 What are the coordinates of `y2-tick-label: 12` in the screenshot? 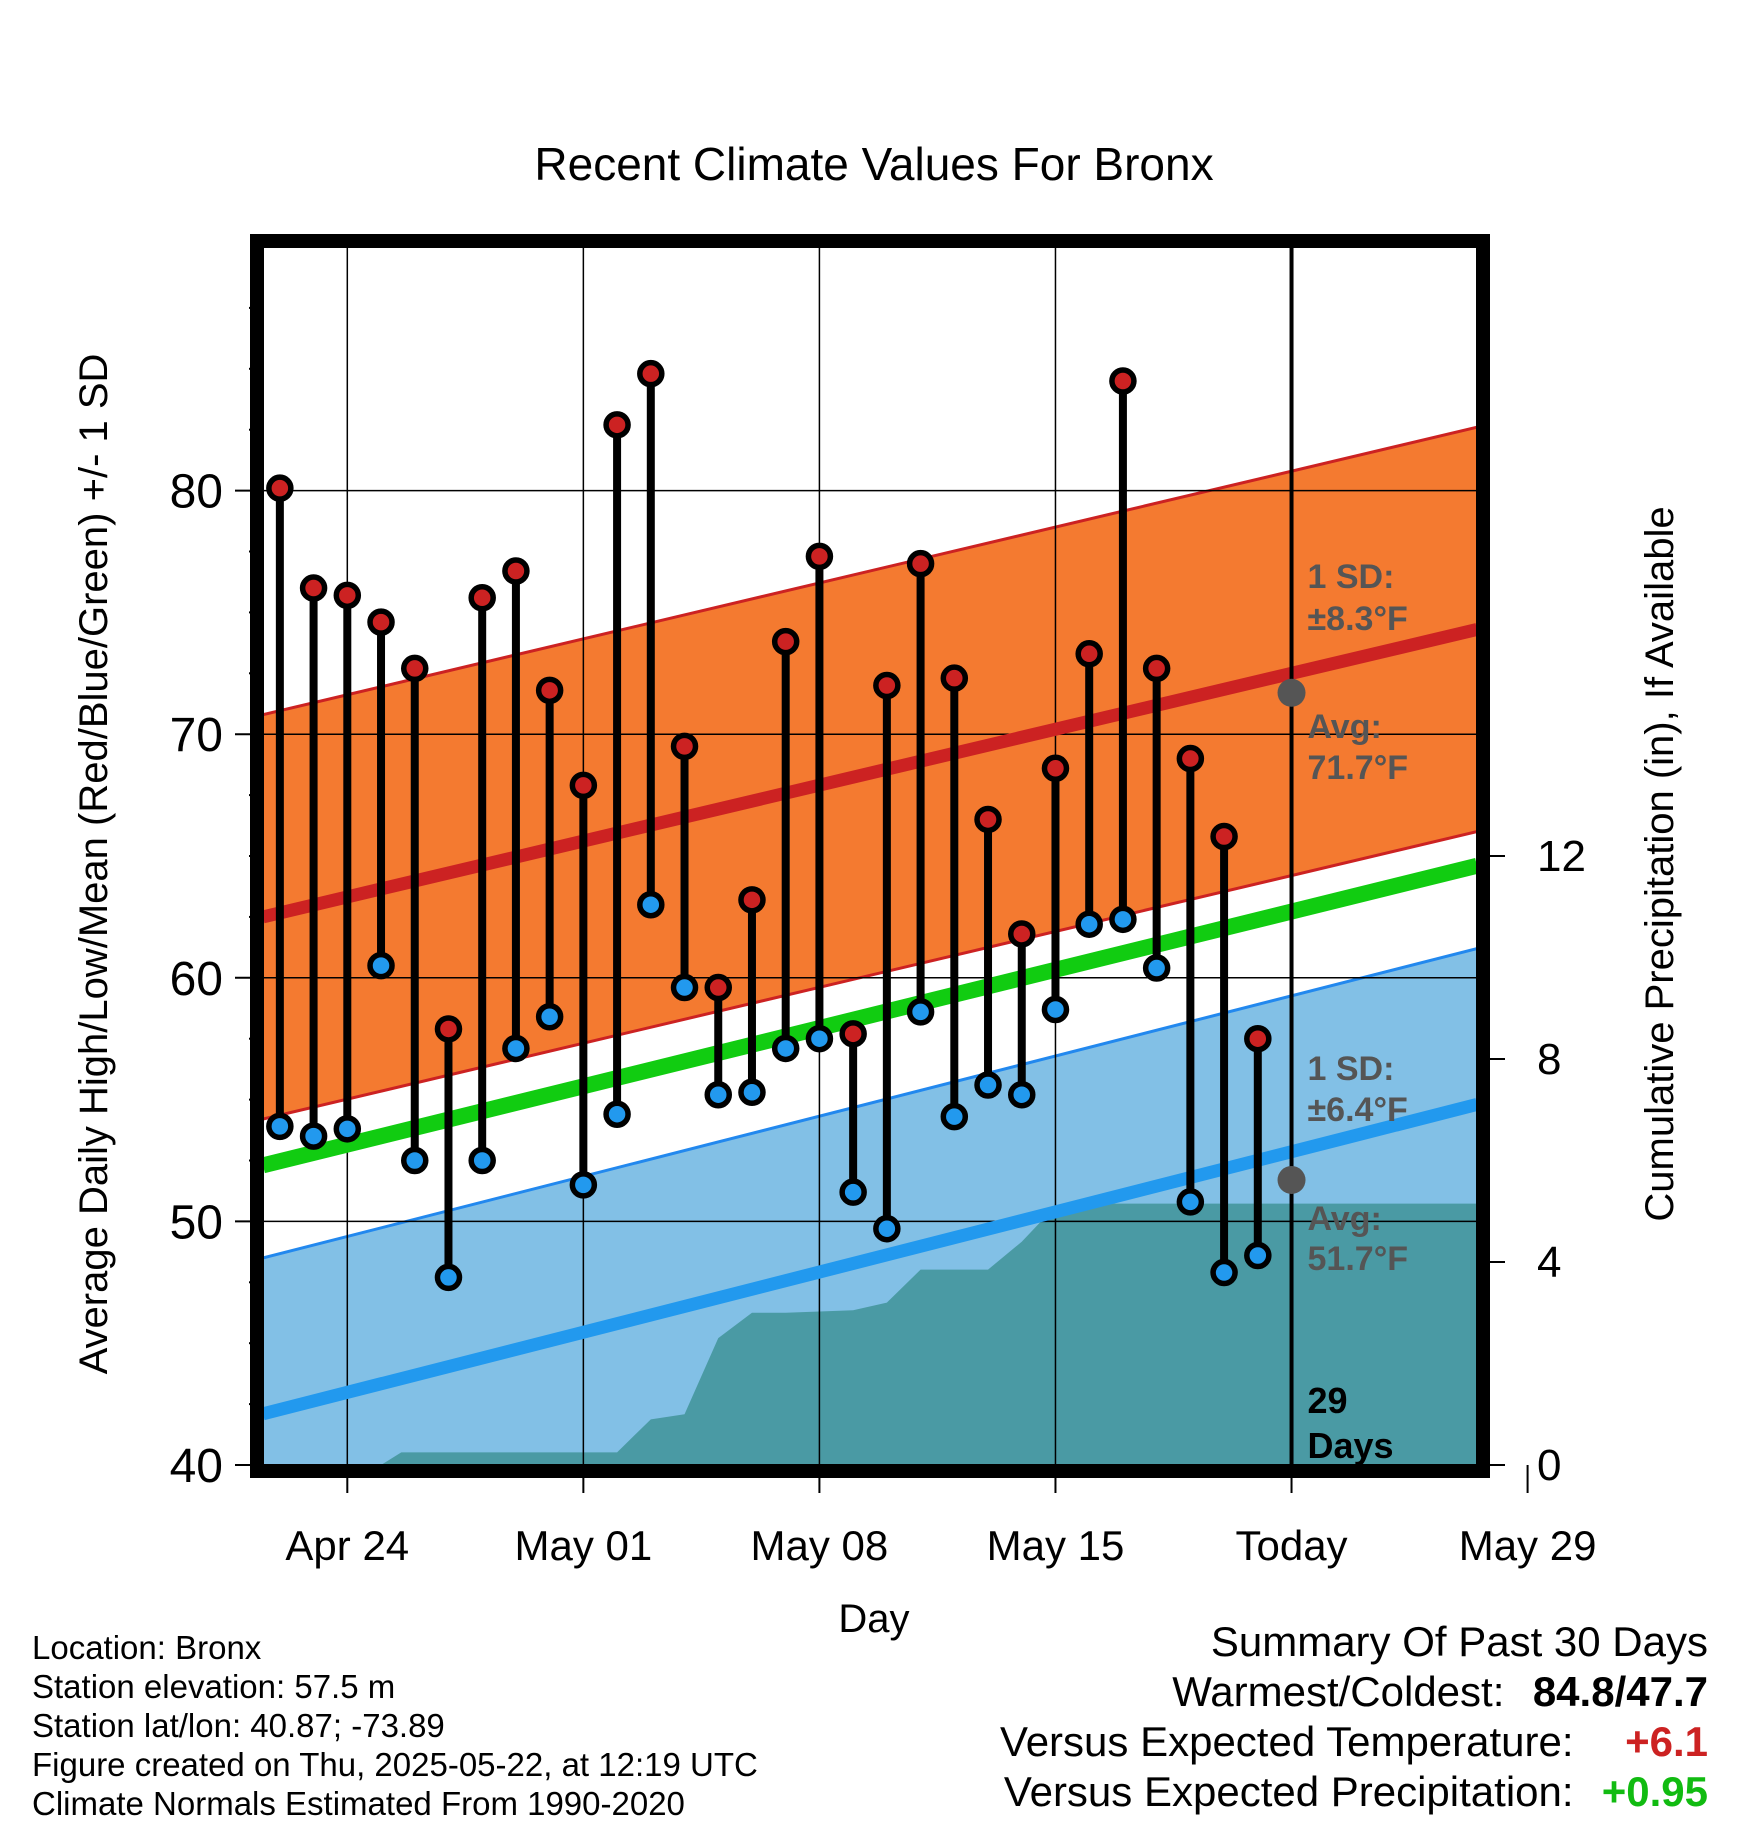 It's located at (1561, 856).